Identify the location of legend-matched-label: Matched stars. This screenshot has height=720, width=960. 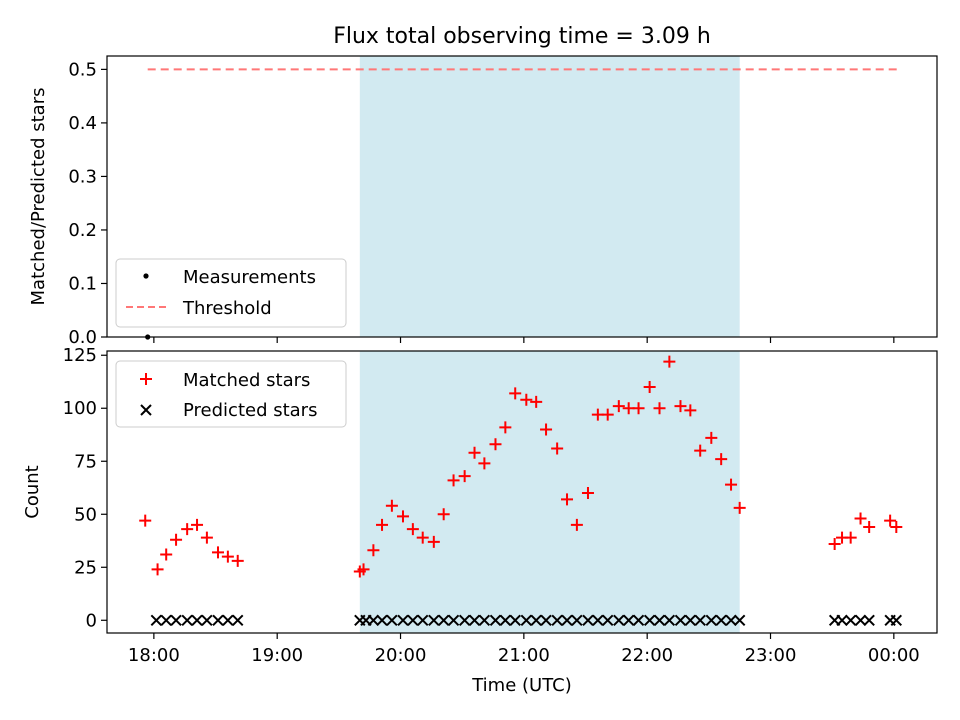
(246, 380).